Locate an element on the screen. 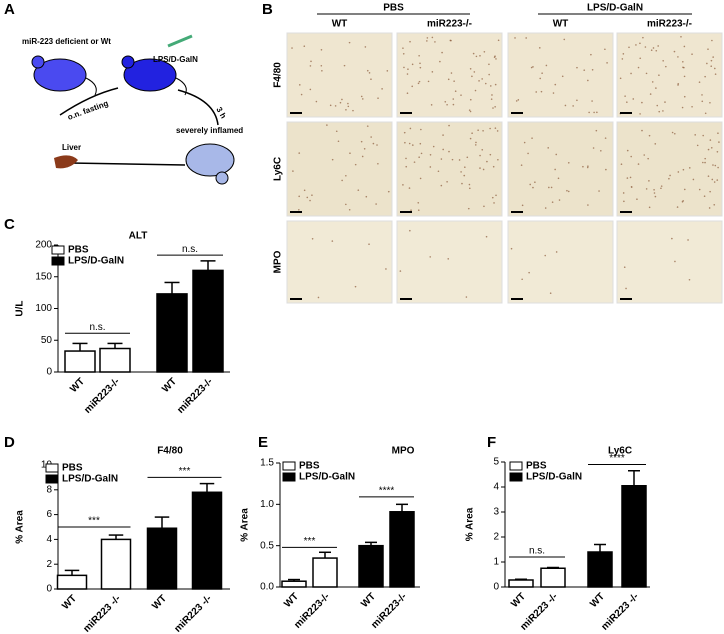 This screenshot has width=724, height=634. legend-label: PBS is located at coordinates (309, 466).